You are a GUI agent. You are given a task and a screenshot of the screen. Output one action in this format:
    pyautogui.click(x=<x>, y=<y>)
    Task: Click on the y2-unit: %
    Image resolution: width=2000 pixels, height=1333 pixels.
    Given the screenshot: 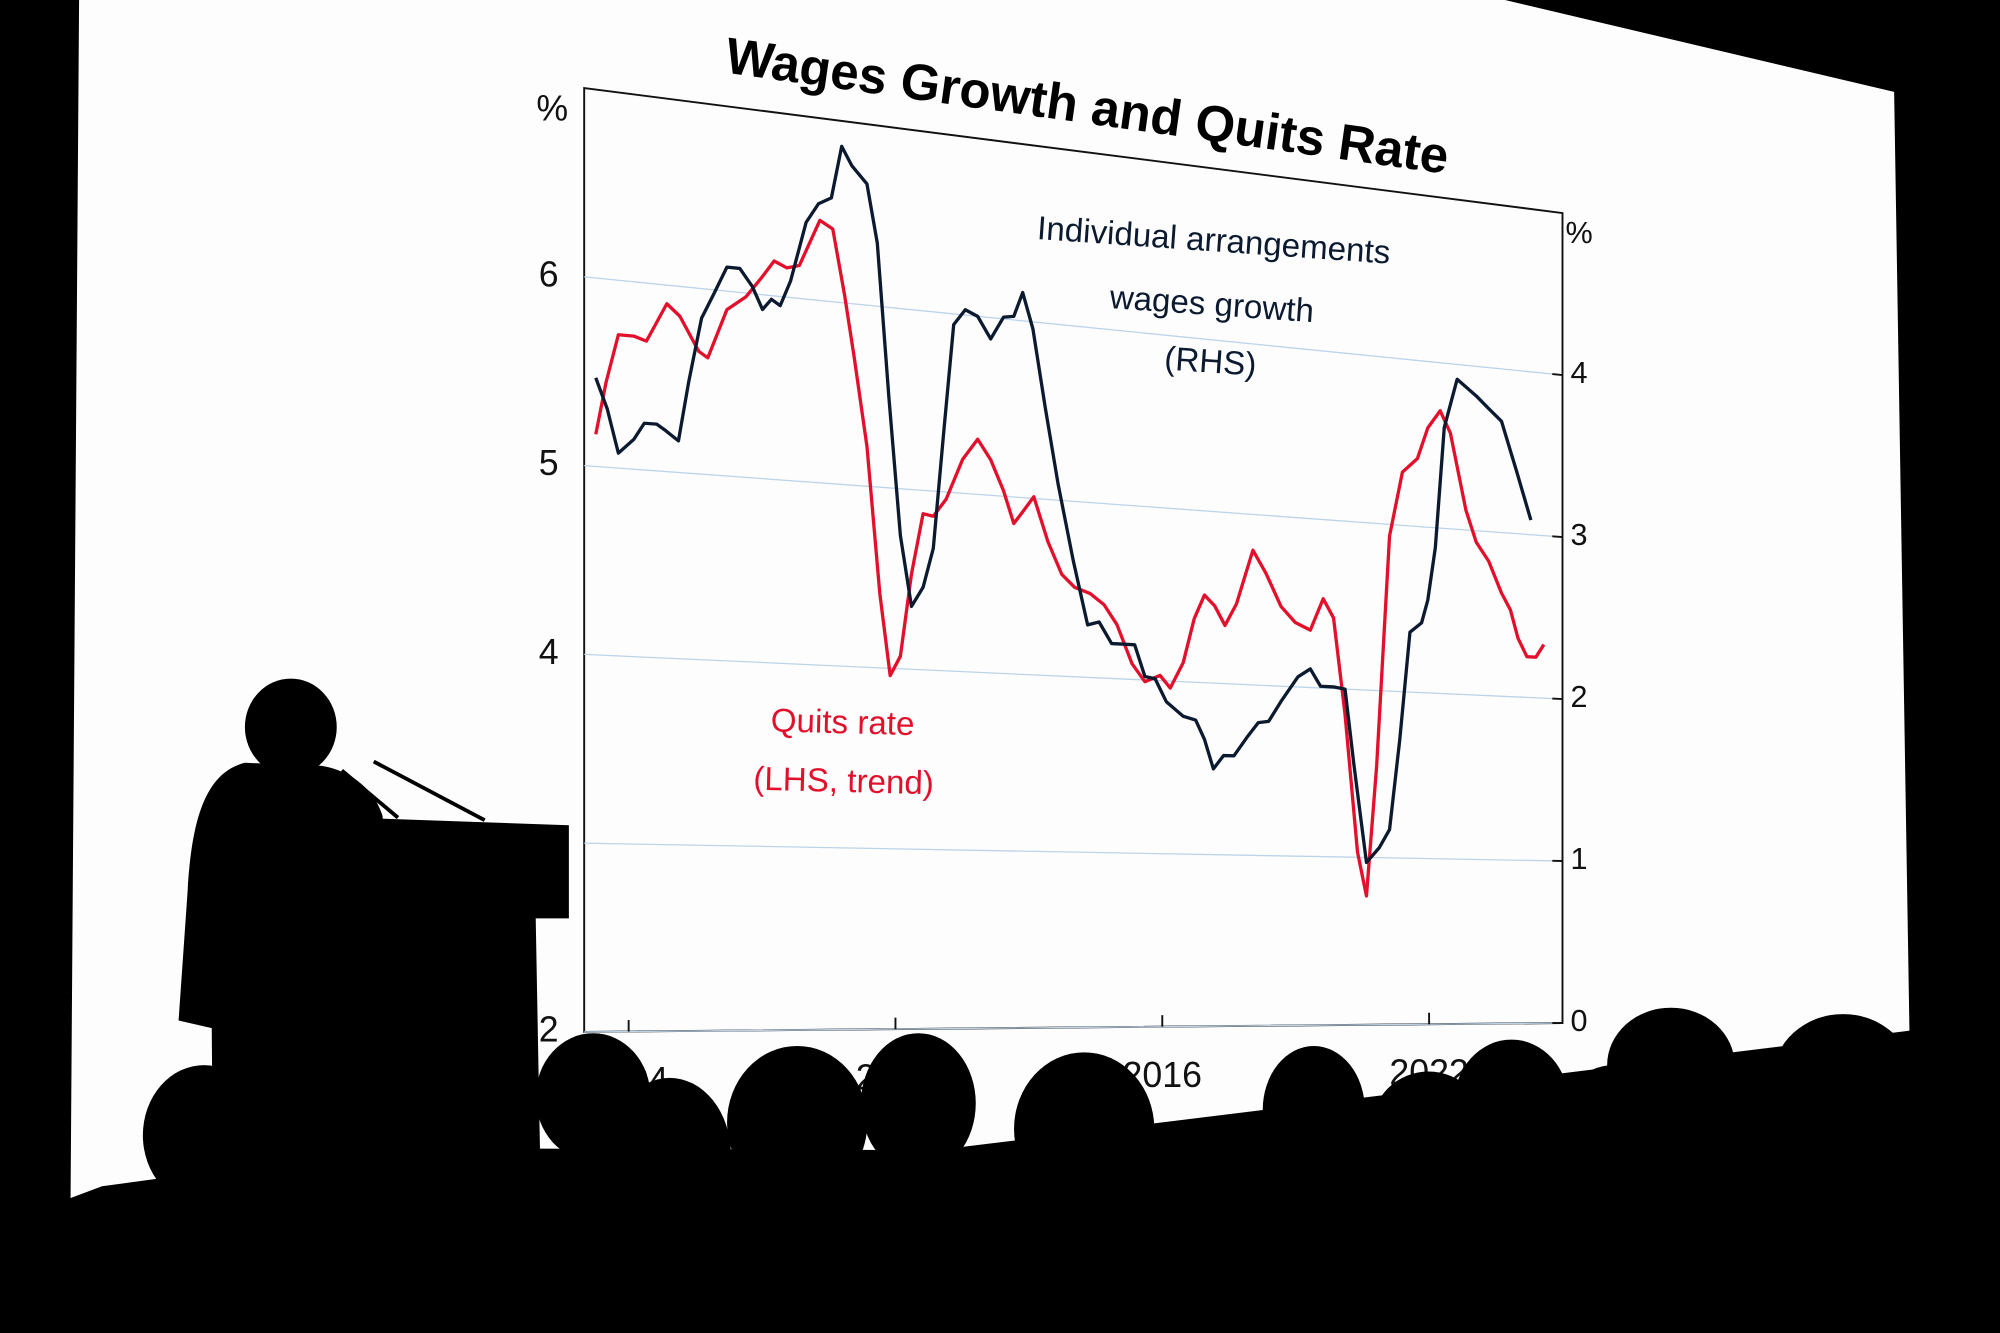 What is the action you would take?
    pyautogui.click(x=1578, y=233)
    